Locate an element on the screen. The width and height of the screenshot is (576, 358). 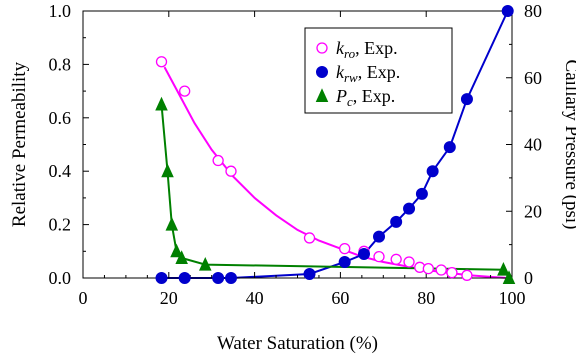
y2-tick-label: 20 is located at coordinates (533, 211).